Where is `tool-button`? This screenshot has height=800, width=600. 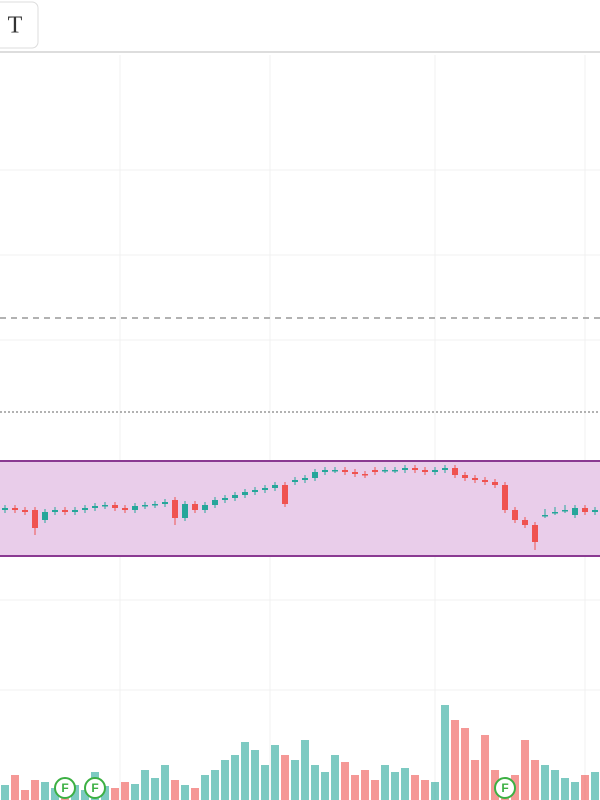
tool-button is located at coordinates (19, 25).